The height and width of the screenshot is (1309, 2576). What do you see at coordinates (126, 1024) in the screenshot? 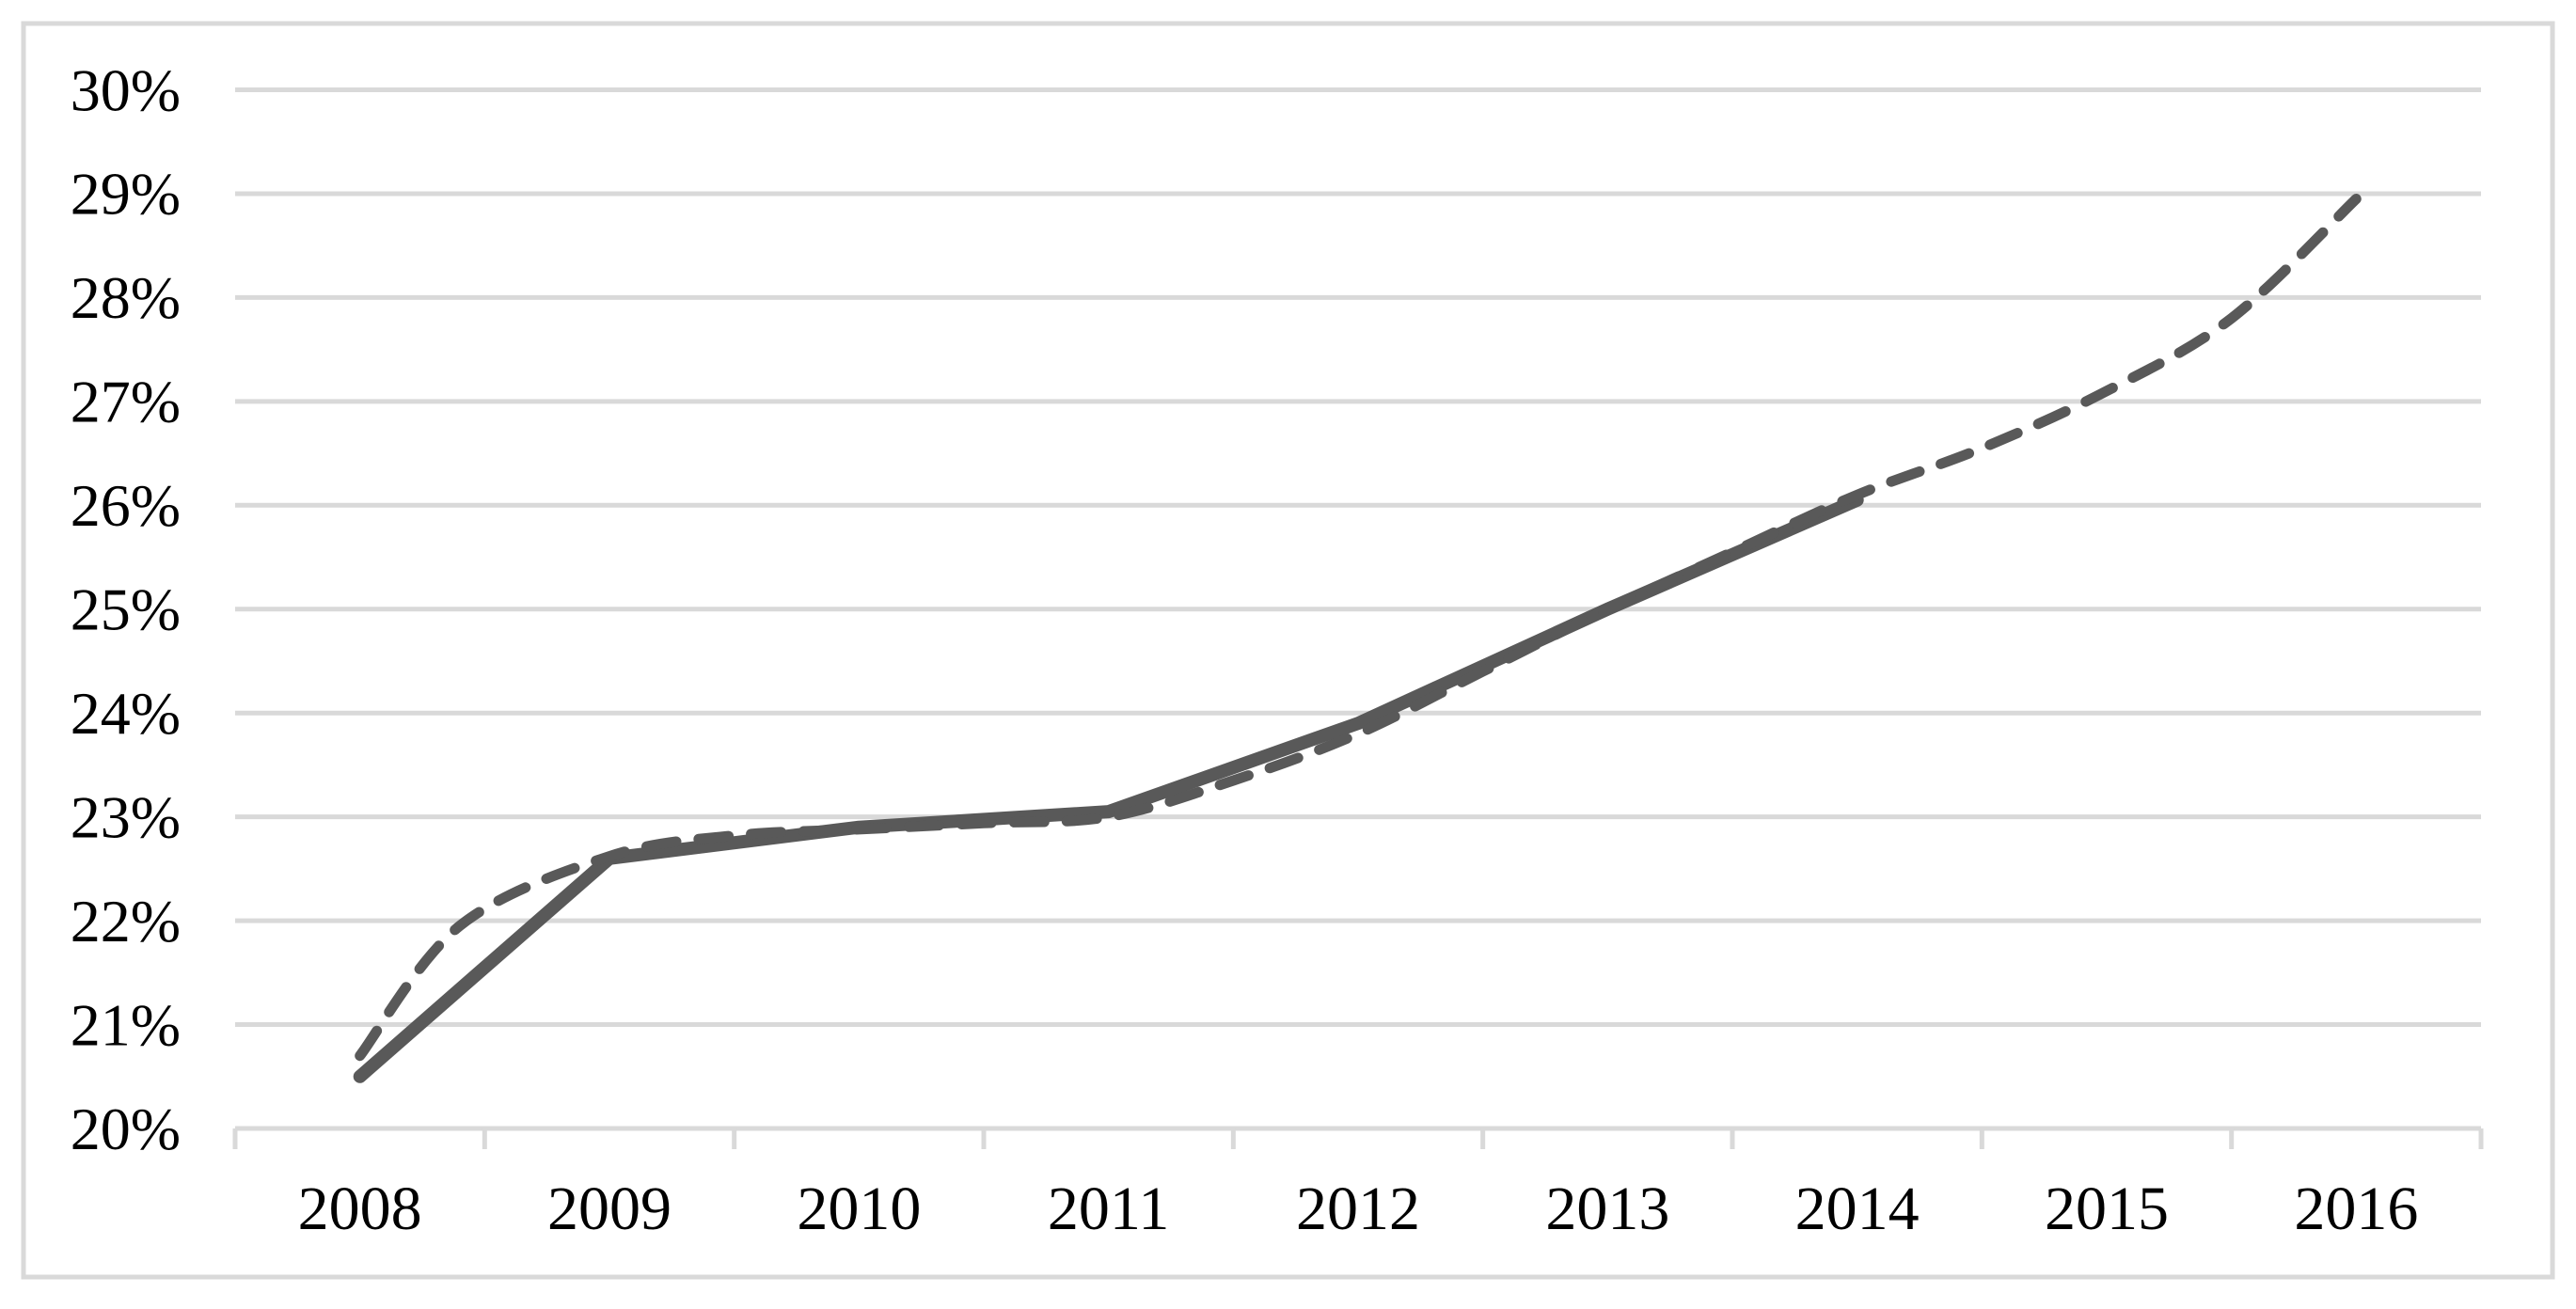
I see `y-axis-tick-label: 21%` at bounding box center [126, 1024].